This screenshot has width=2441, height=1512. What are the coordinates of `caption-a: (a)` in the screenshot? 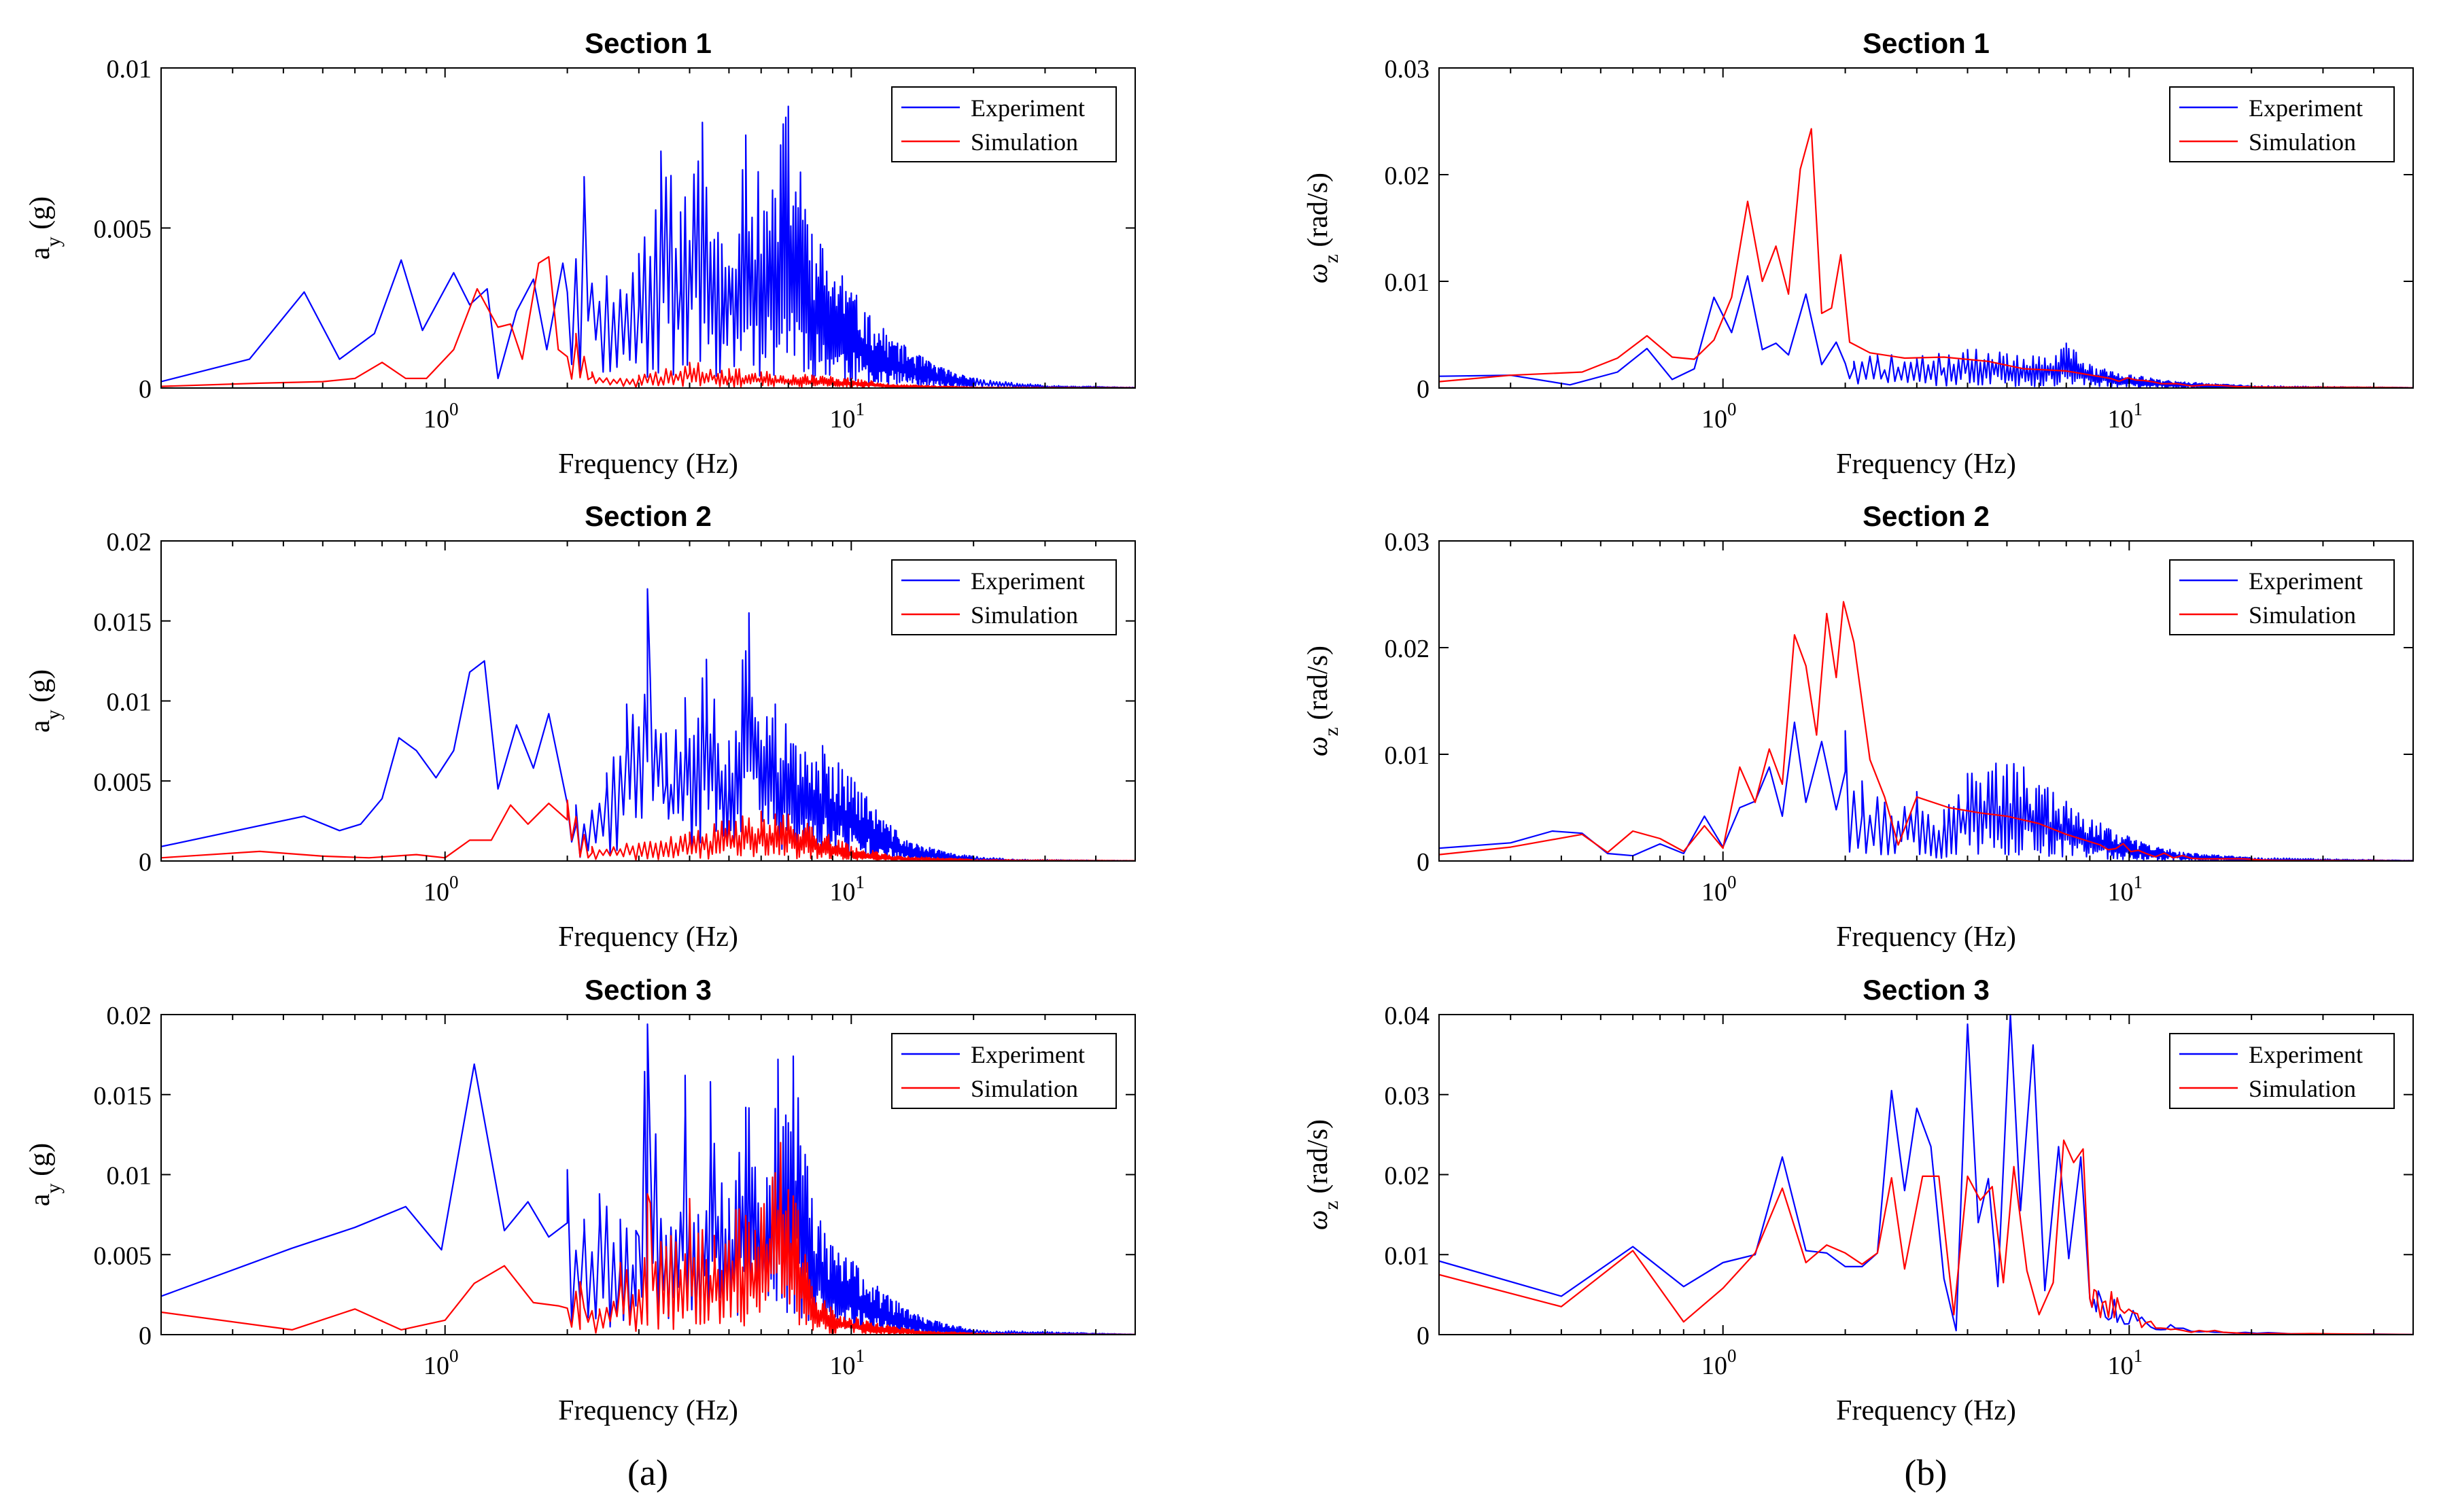 It's located at (647, 1473).